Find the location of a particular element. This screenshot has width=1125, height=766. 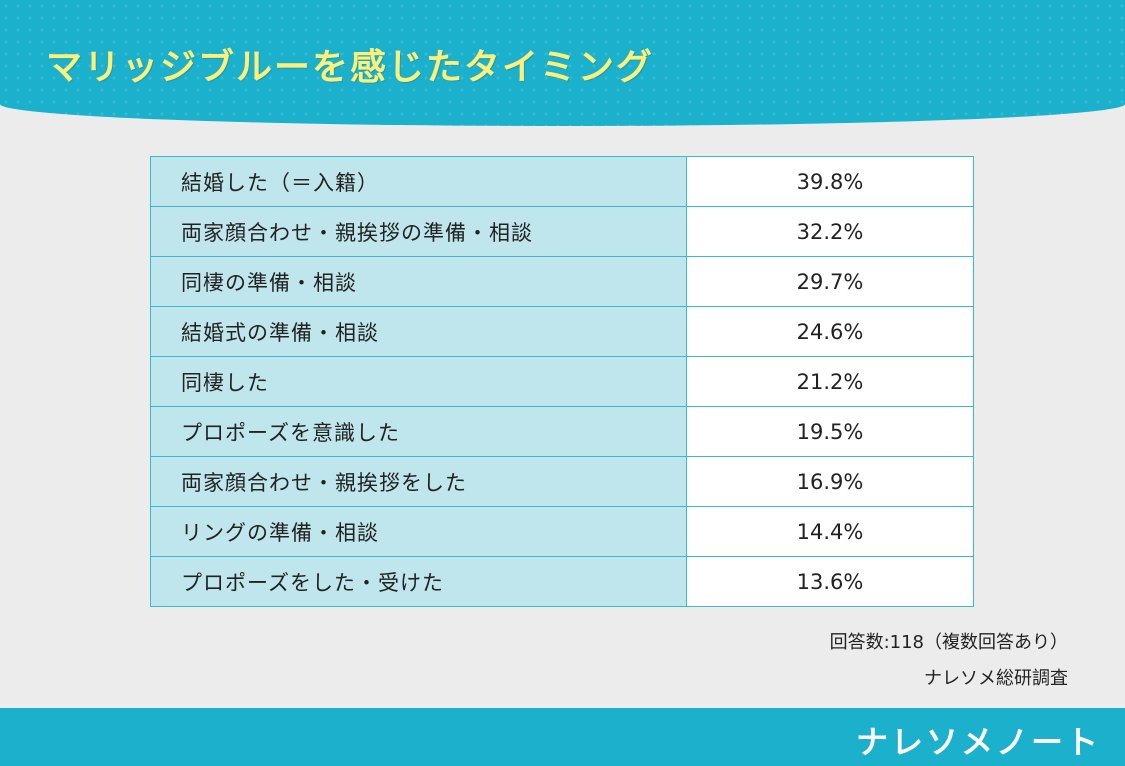

table-row: リングの準備・相談 14.4% is located at coordinates (562, 531).